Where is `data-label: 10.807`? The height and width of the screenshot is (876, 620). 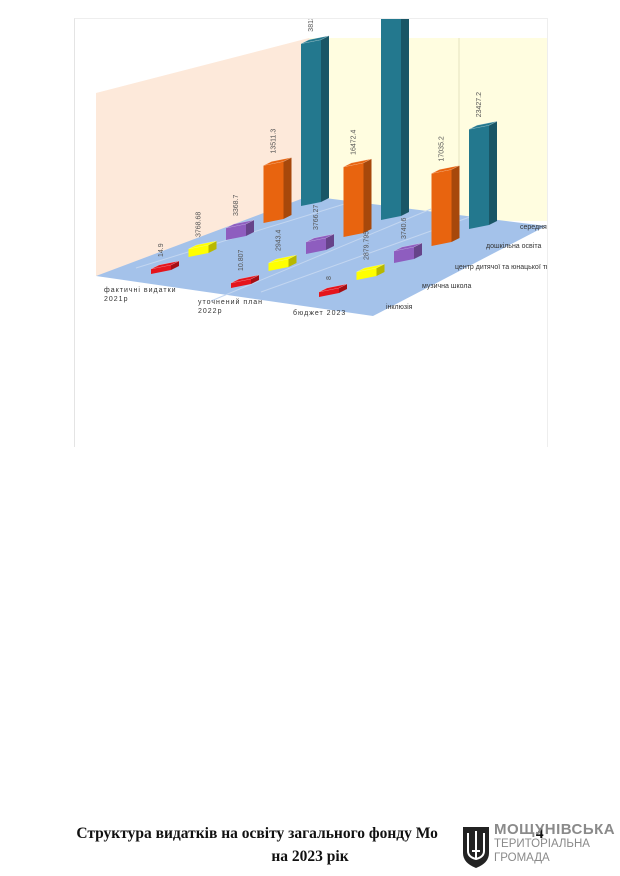
data-label: 10.807 is located at coordinates (241, 260).